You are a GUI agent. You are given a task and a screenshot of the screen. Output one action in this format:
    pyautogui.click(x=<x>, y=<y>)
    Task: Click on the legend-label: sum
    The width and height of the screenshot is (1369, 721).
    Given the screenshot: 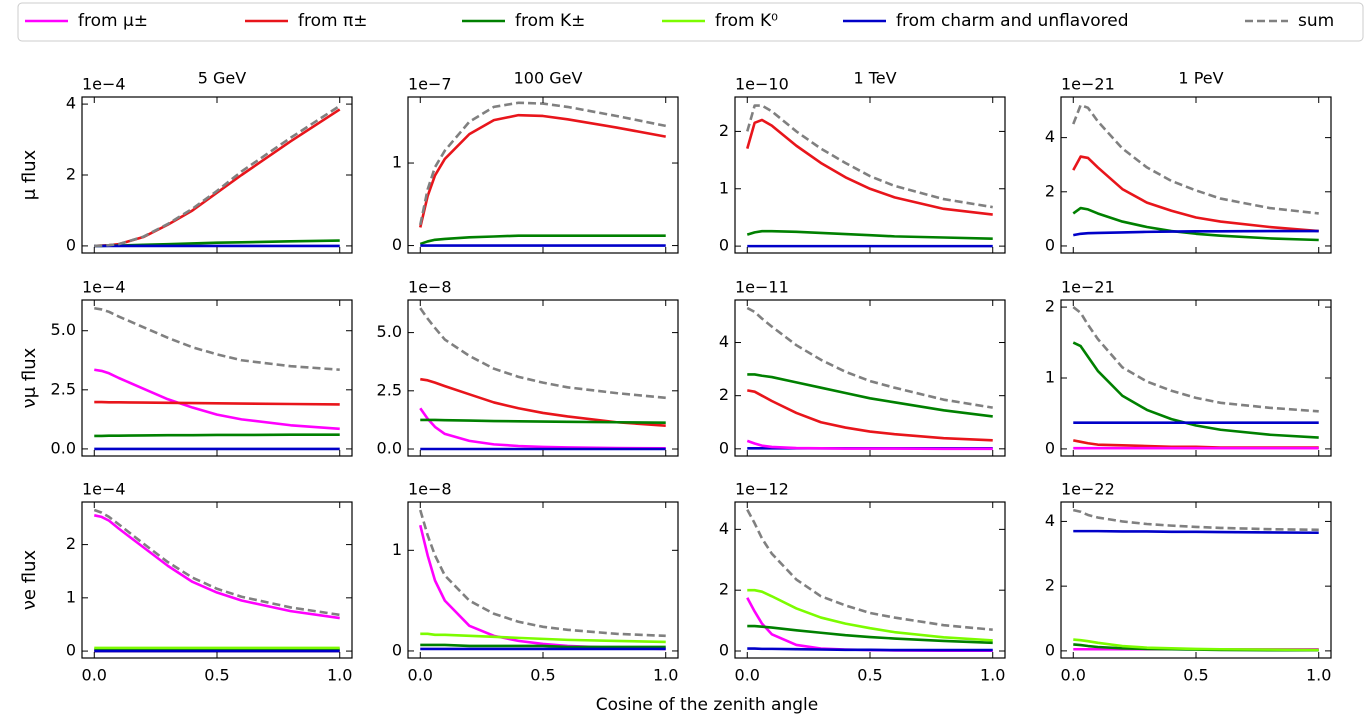 What is the action you would take?
    pyautogui.click(x=1316, y=21)
    